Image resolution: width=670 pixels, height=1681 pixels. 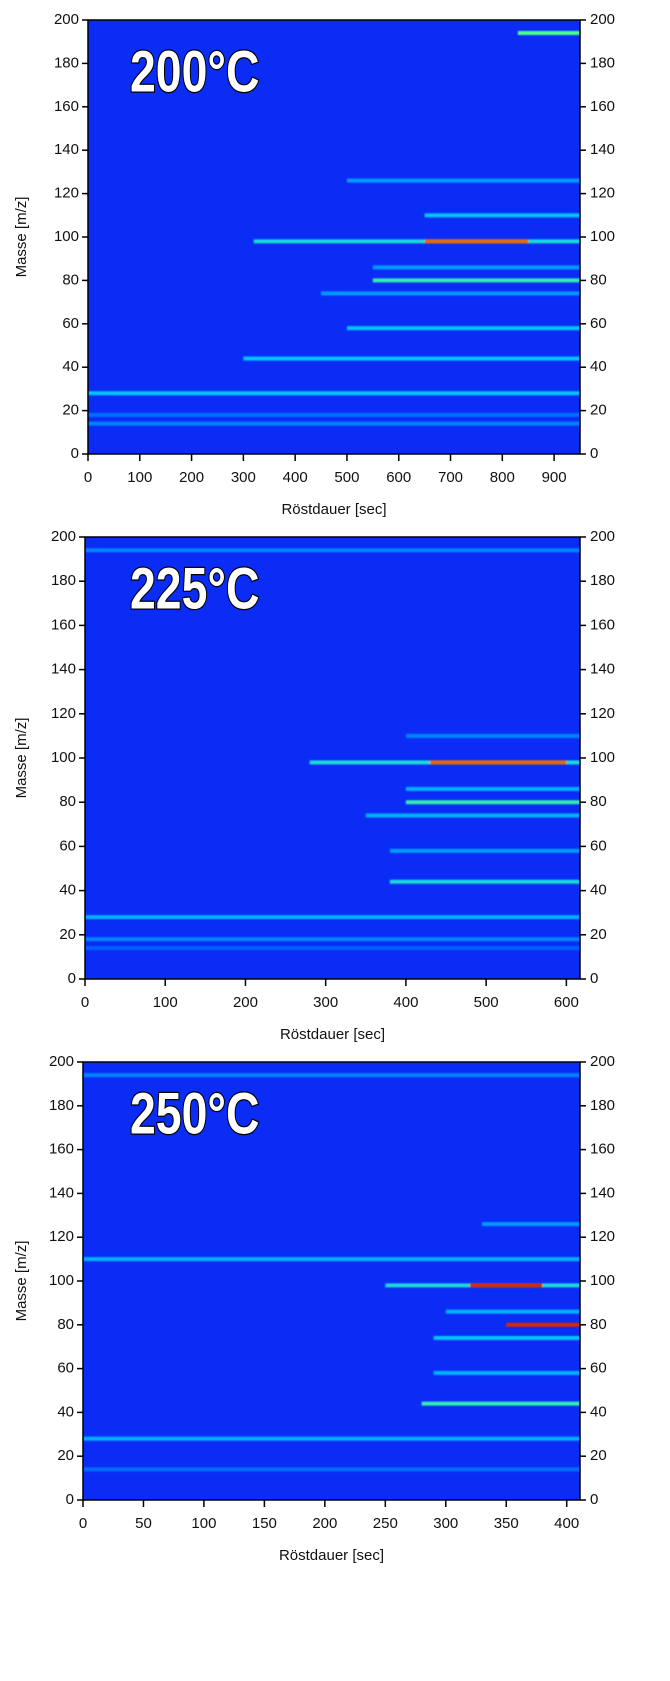 What do you see at coordinates (194, 1113) in the screenshot?
I see `panel-title: 250°C` at bounding box center [194, 1113].